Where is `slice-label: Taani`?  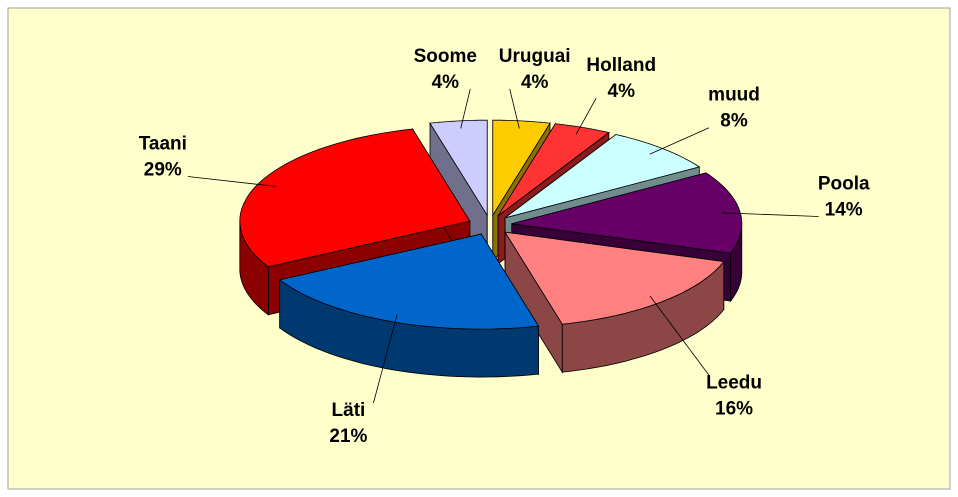 slice-label: Taani is located at coordinates (163, 144).